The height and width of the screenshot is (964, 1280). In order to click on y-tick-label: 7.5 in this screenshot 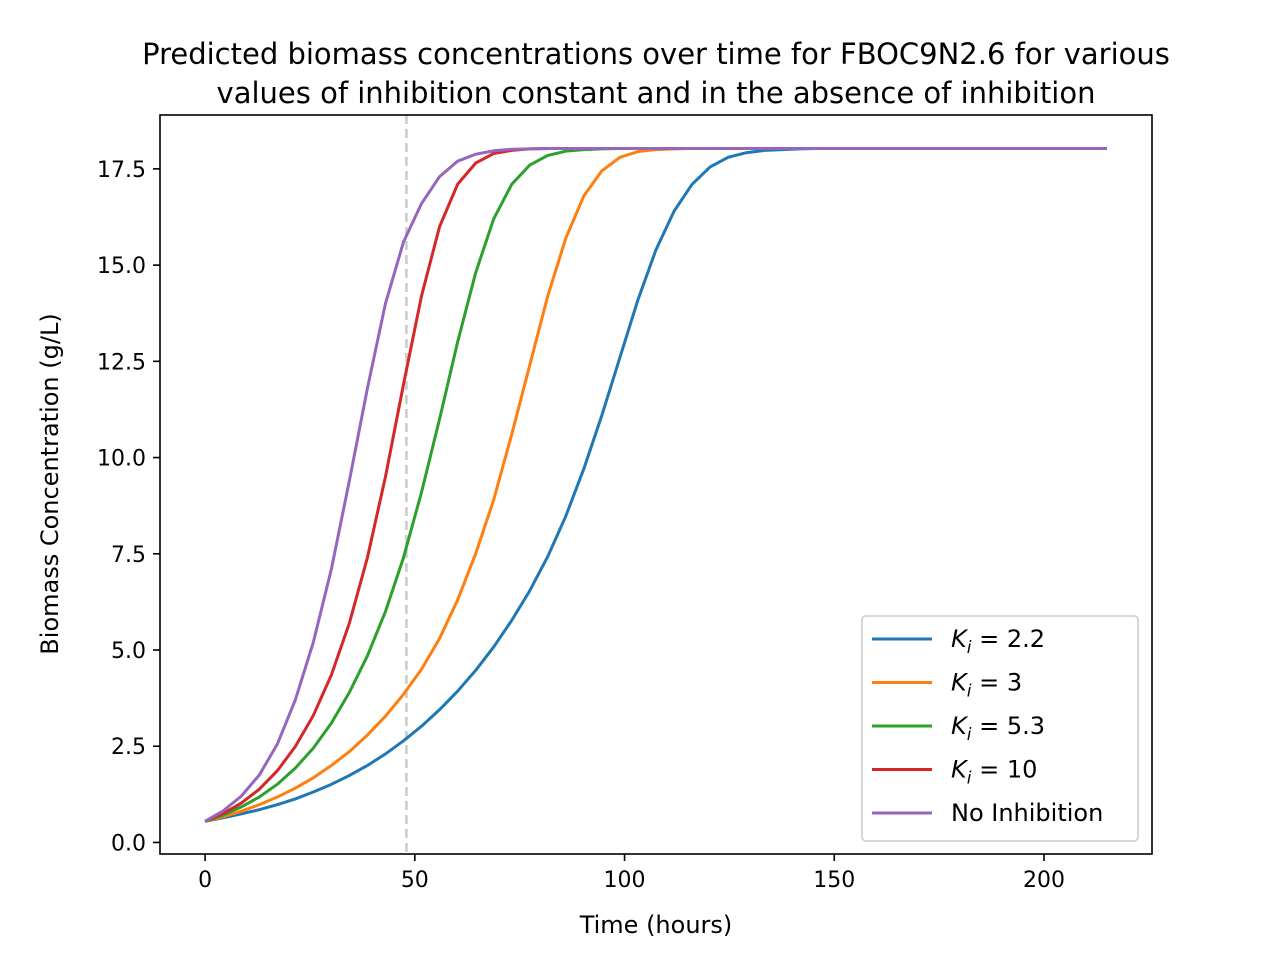, I will do `click(128, 555)`.